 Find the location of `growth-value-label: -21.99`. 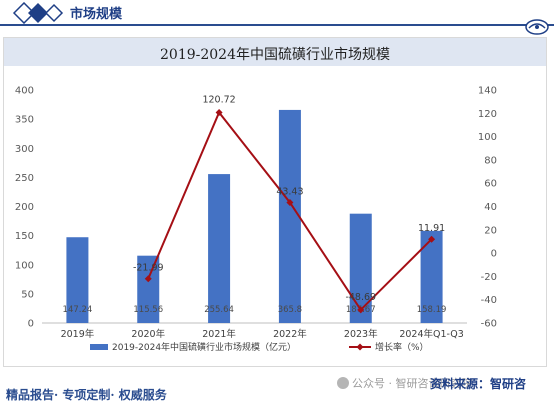

growth-value-label: -21.99 is located at coordinates (148, 268).